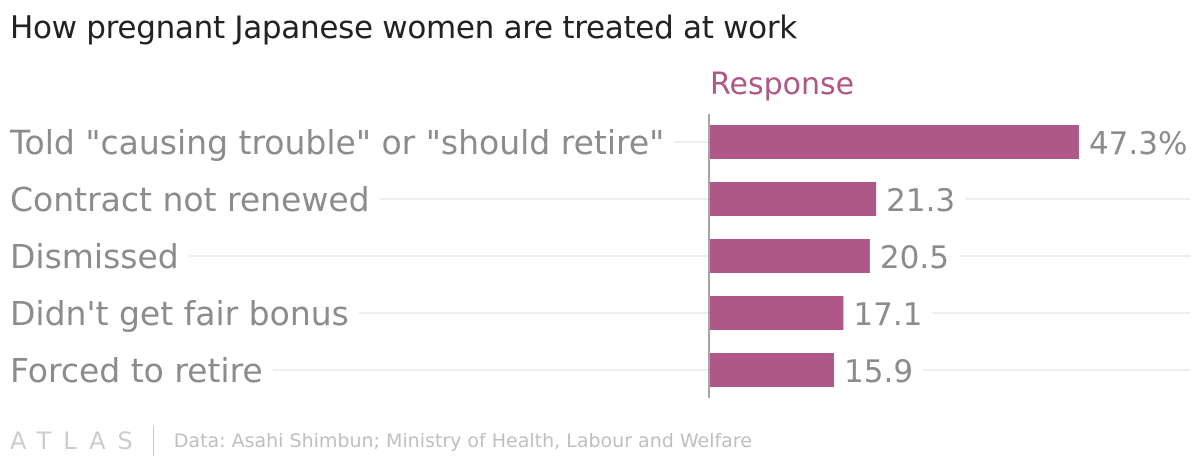 The height and width of the screenshot is (459, 1200). Describe the element at coordinates (782, 84) in the screenshot. I see `series-title: Response` at that location.